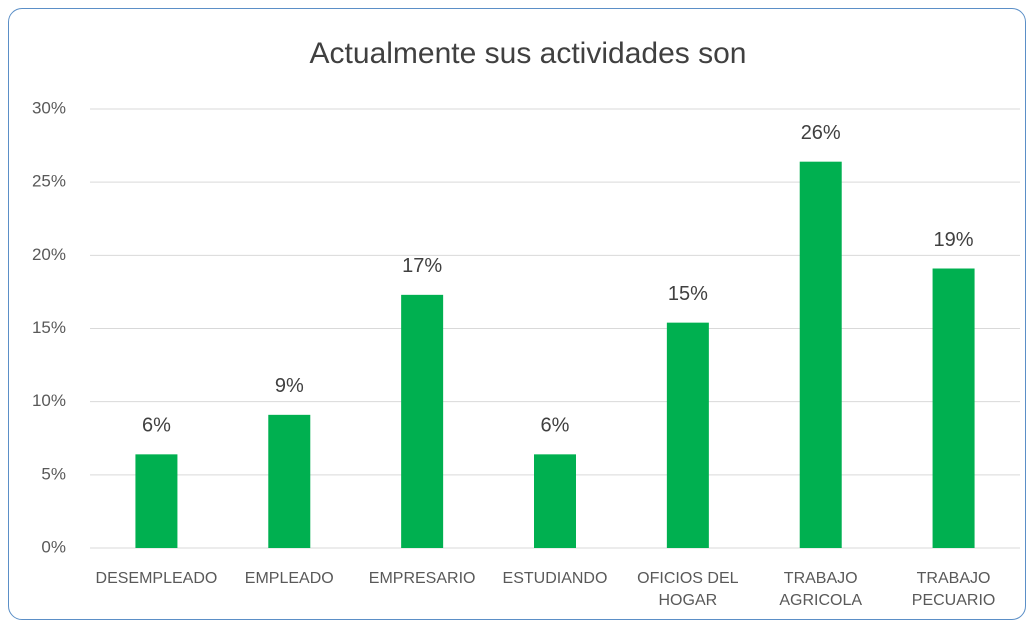  I want to click on y-tick-label: 30%, so click(49, 107).